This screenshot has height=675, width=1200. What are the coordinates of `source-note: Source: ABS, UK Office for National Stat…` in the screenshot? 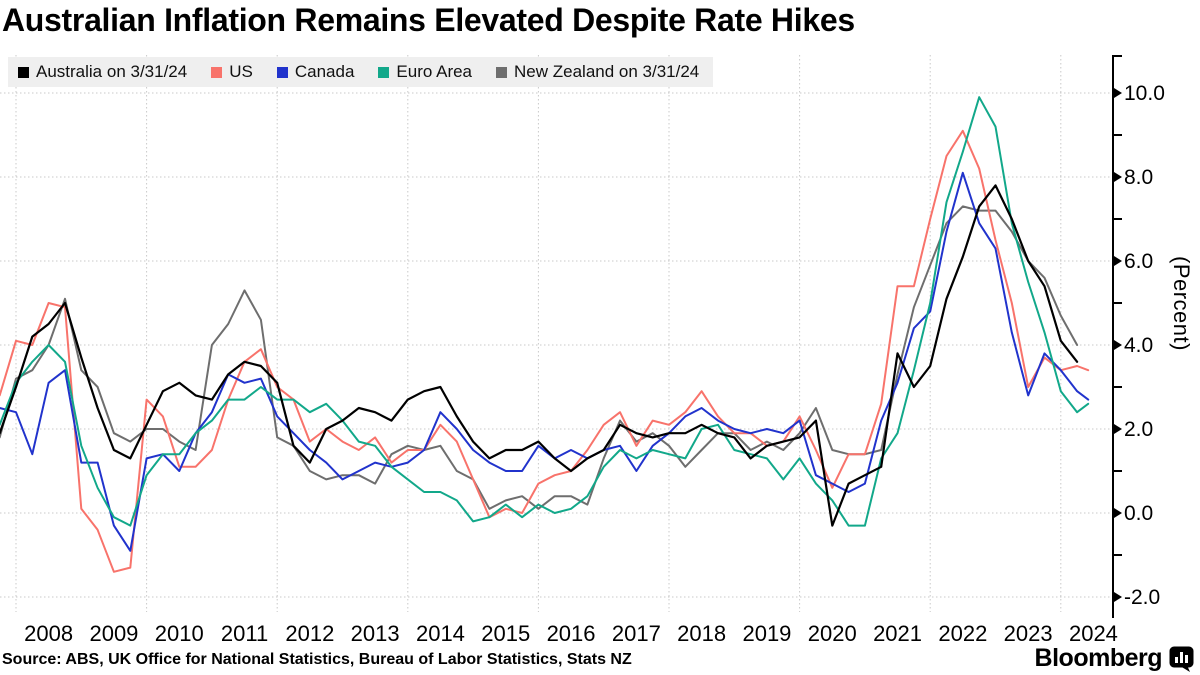 It's located at (317, 659).